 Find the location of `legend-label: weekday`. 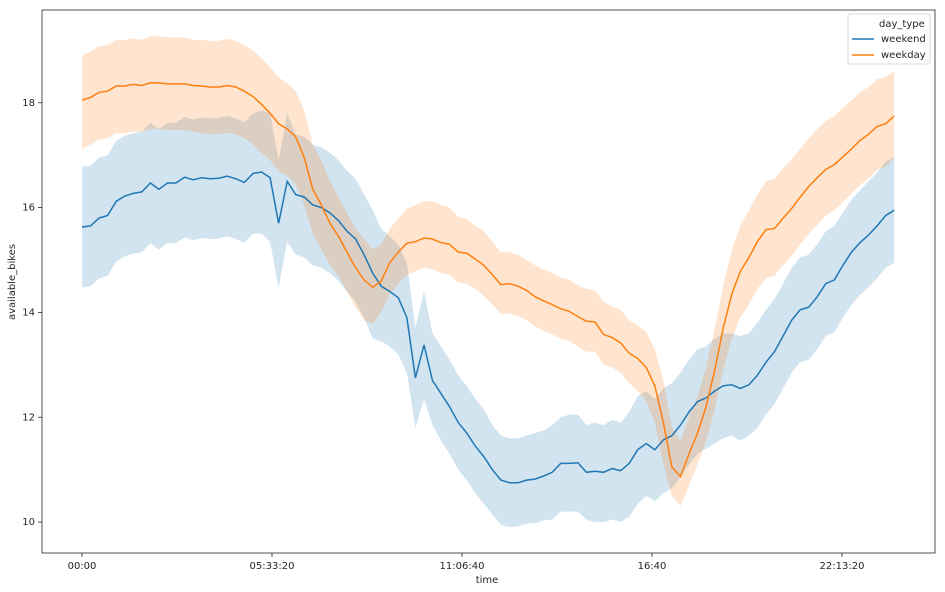

legend-label: weekday is located at coordinates (903, 55).